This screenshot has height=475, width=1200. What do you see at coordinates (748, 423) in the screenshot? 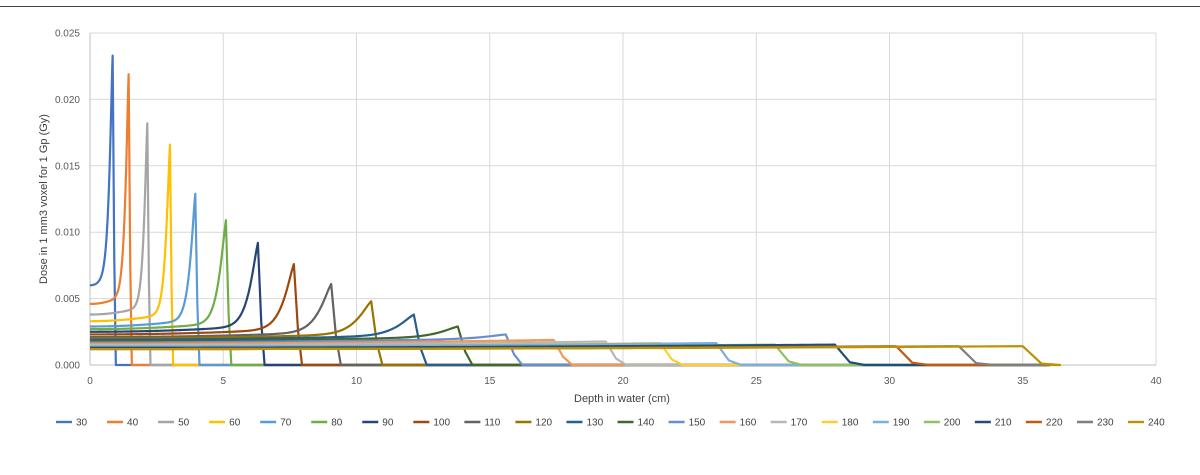
I see `legend-label-160: 160` at bounding box center [748, 423].